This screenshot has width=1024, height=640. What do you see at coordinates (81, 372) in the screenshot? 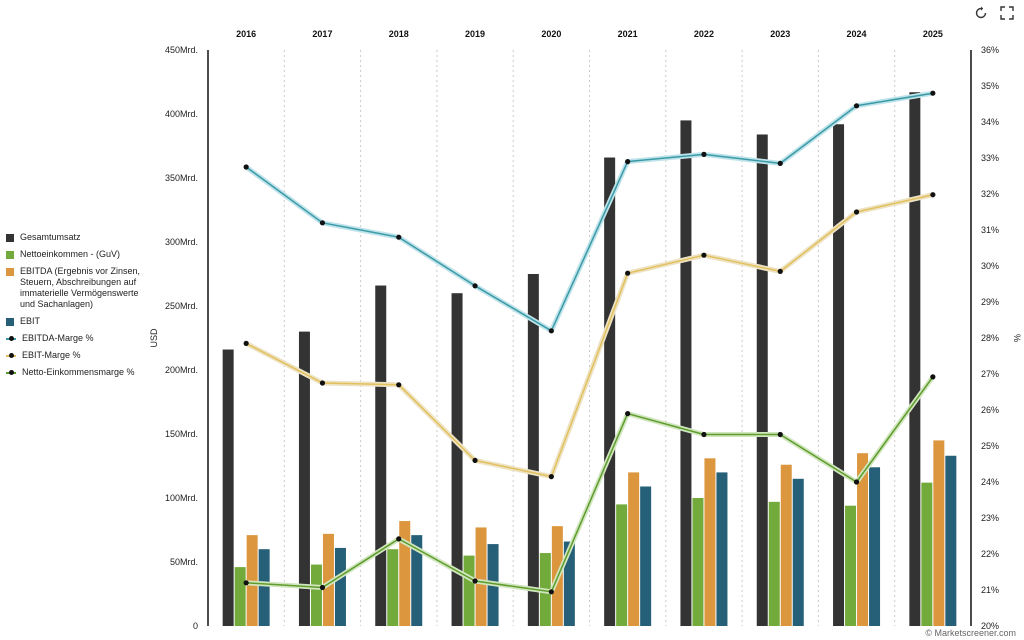
I see `legend-item: Netto-Einkommensmarge %` at bounding box center [81, 372].